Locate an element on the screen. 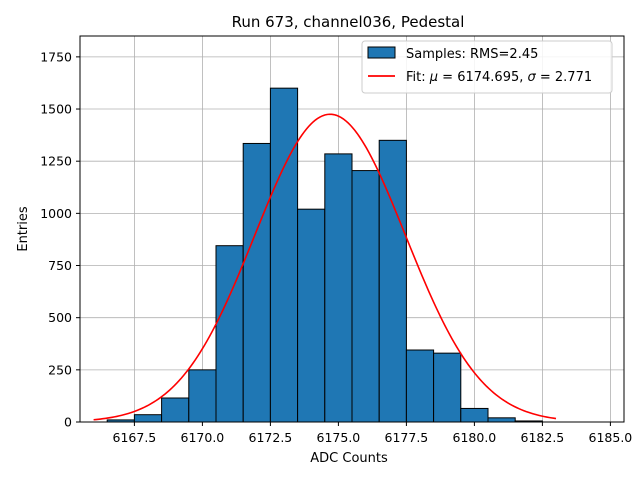 The image size is (640, 480). y-tick-label: 0 is located at coordinates (68, 422).